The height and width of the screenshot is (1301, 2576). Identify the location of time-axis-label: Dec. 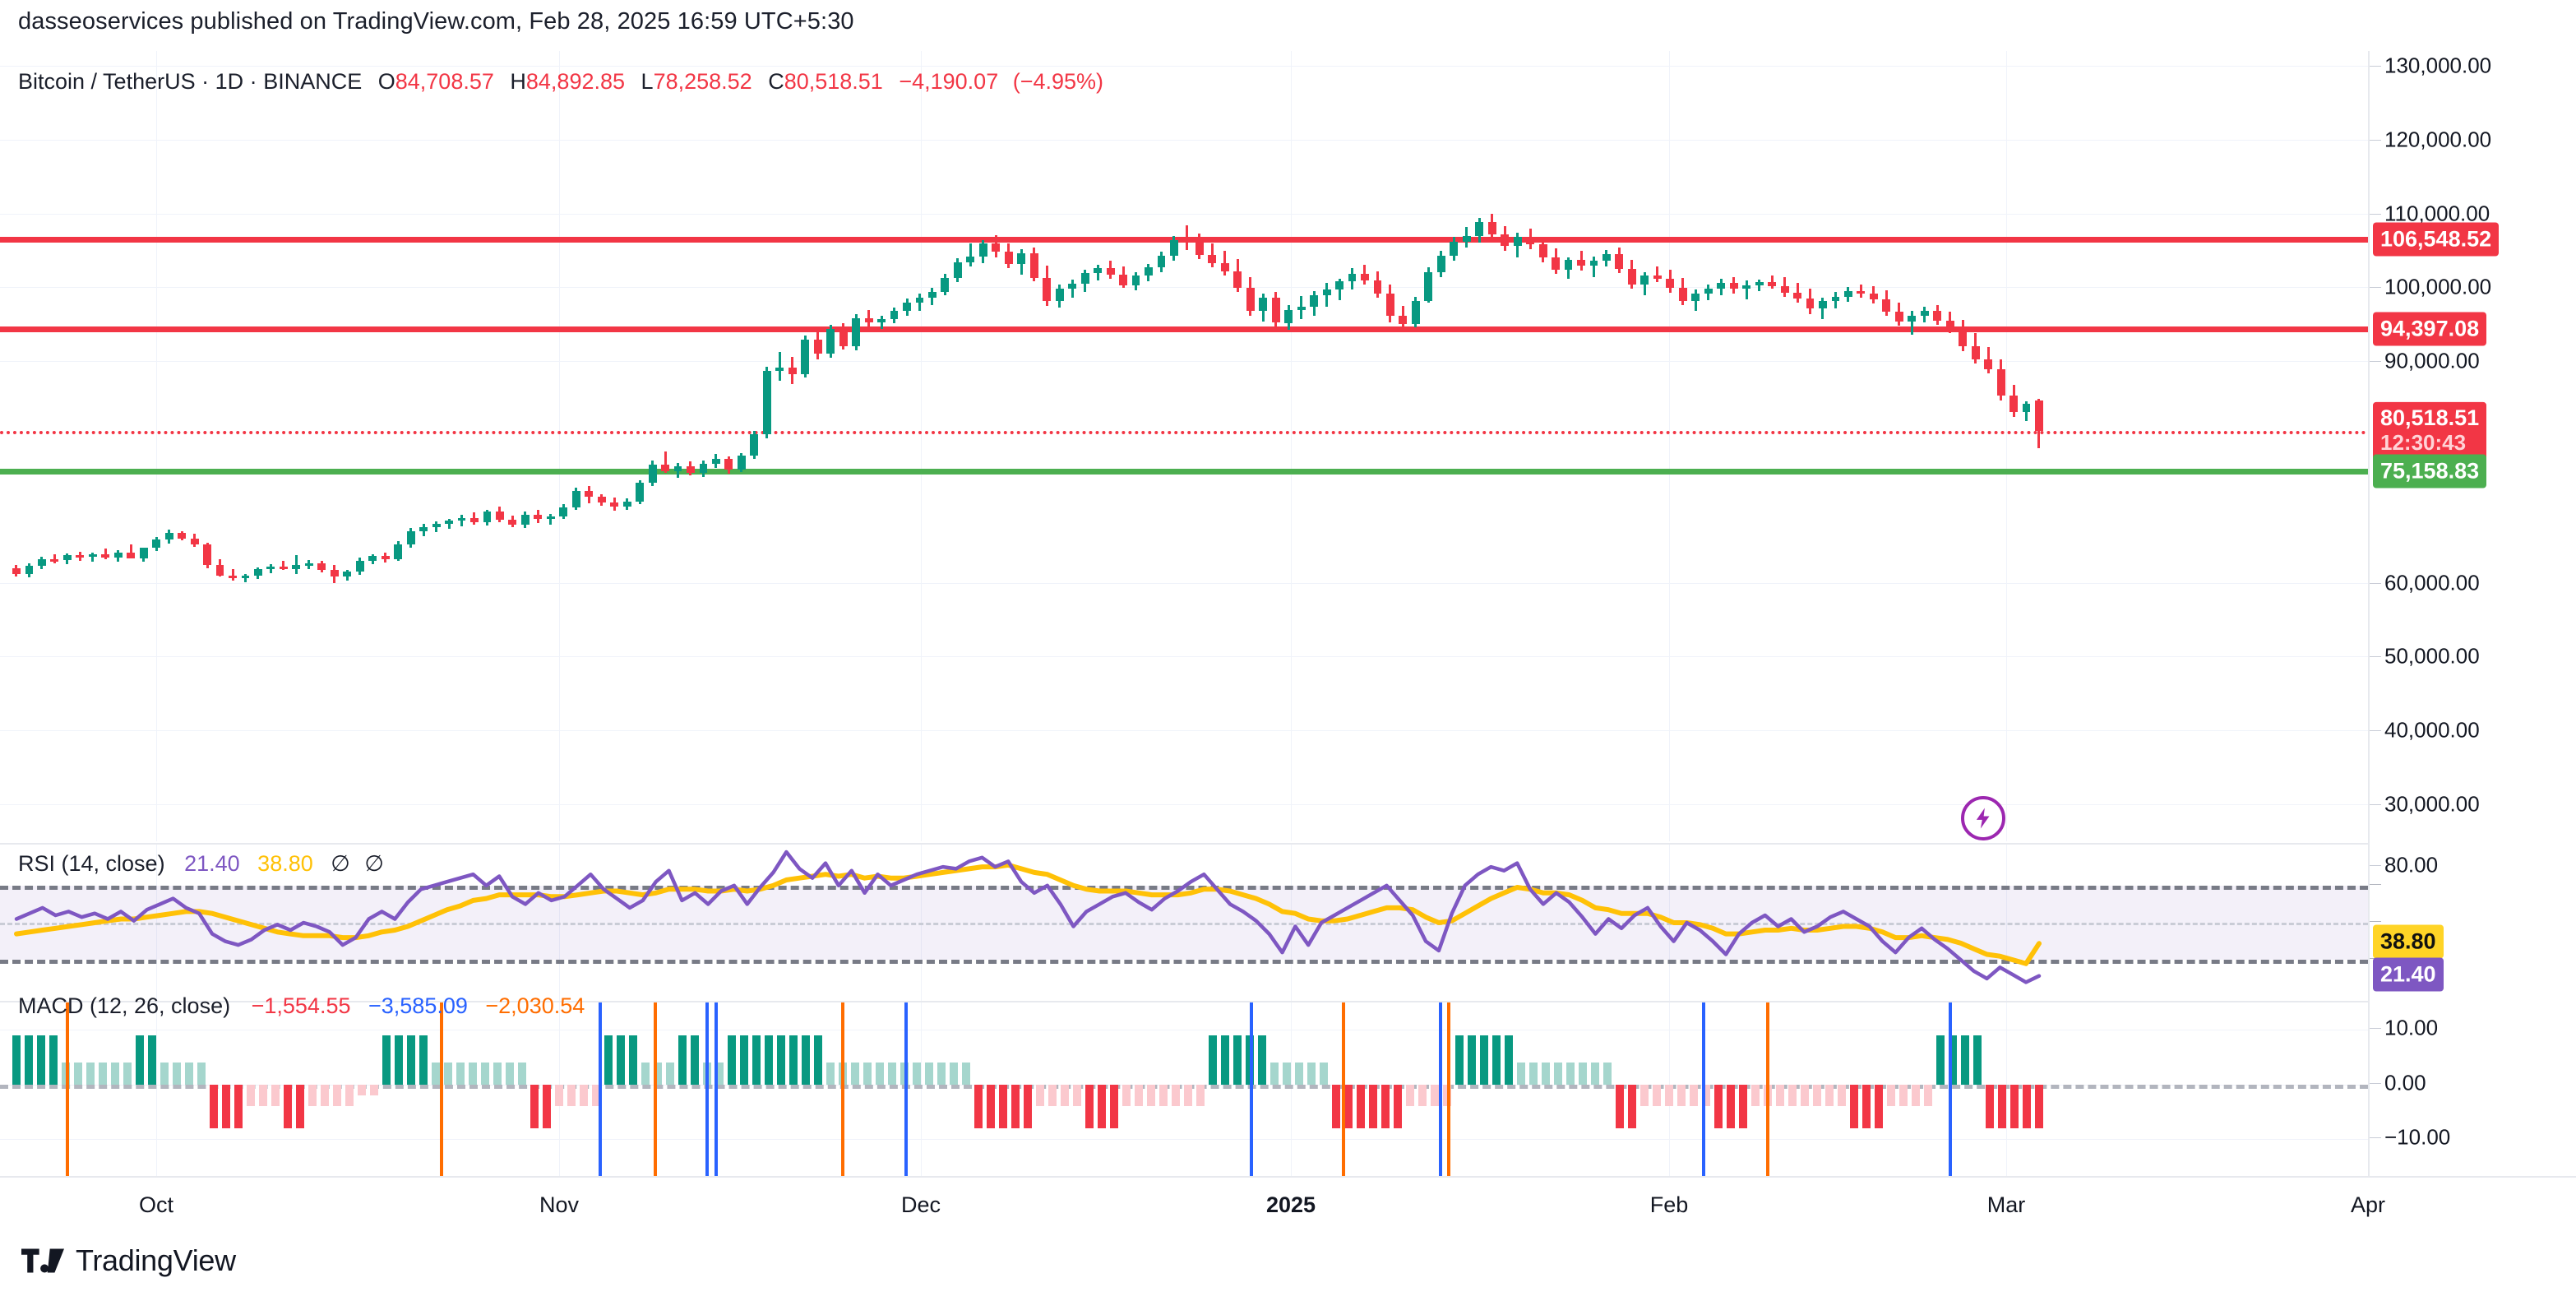
(920, 1204).